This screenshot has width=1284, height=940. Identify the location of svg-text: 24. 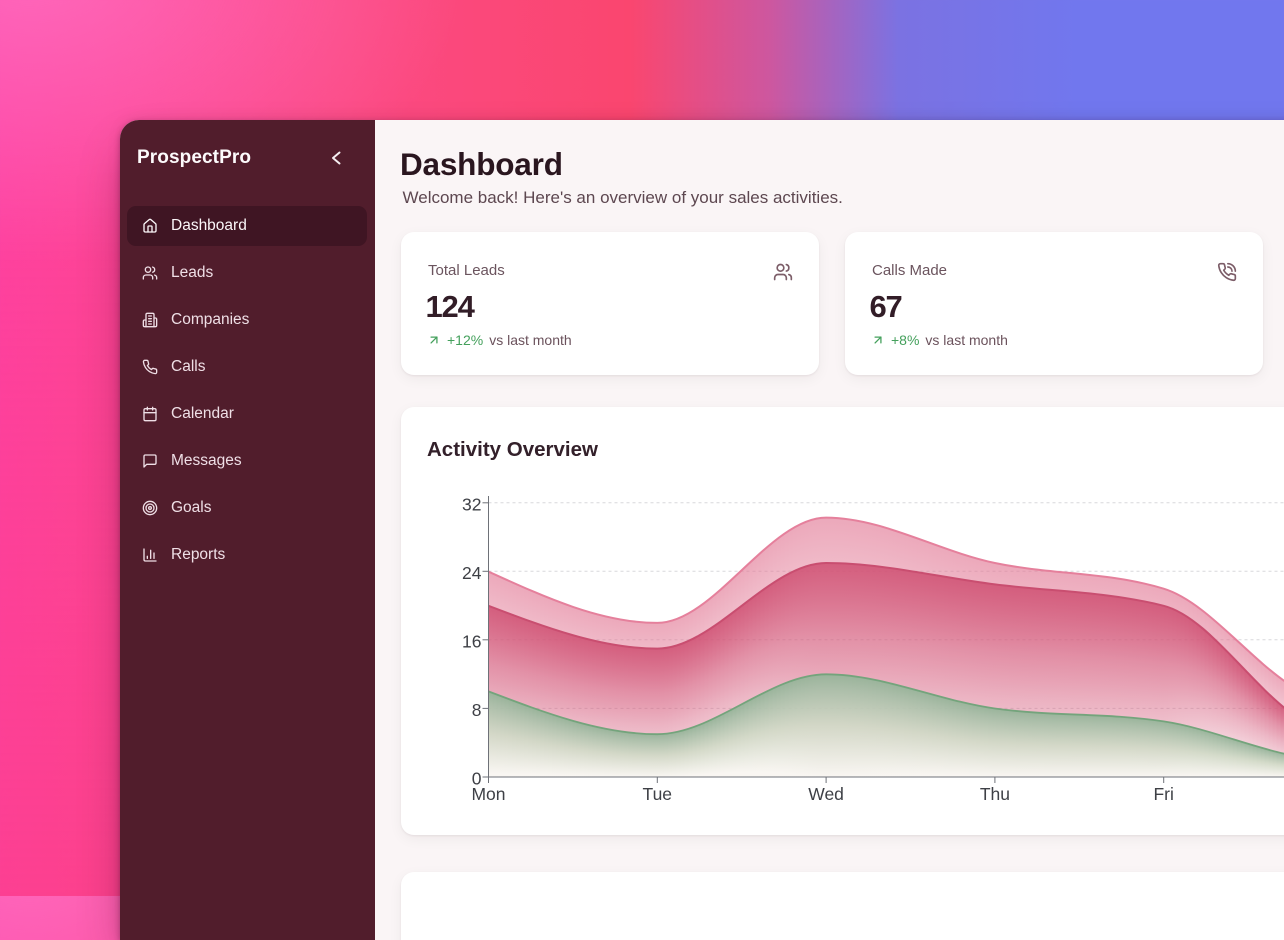
(472, 573).